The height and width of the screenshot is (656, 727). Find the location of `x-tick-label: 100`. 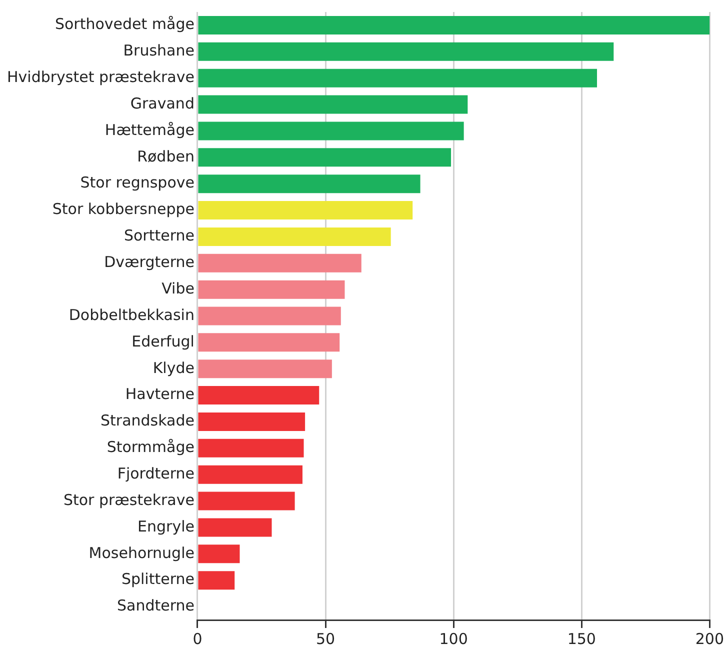

x-tick-label: 100 is located at coordinates (453, 639).